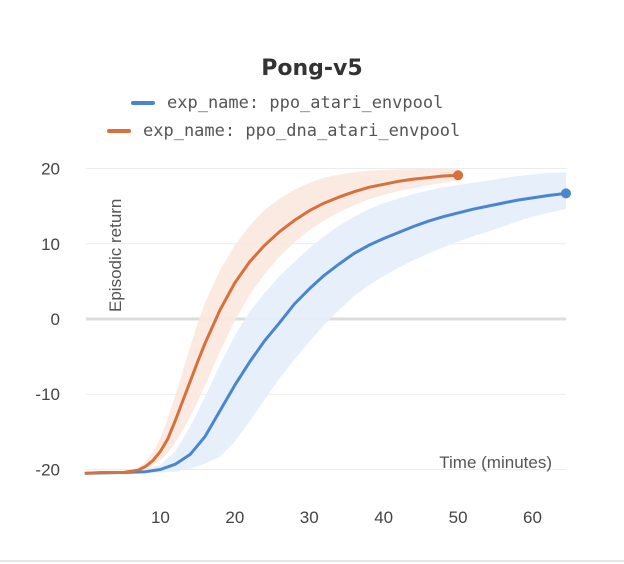 Image resolution: width=624 pixels, height=564 pixels. I want to click on endpoint-ppo-dna-atari-envpool, so click(458, 175).